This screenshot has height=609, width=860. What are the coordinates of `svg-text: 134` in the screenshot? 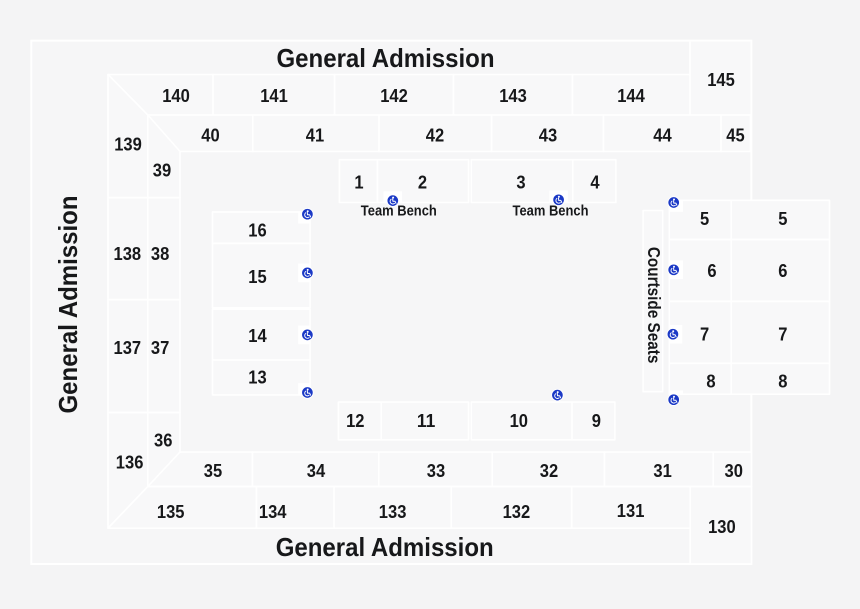 It's located at (273, 512).